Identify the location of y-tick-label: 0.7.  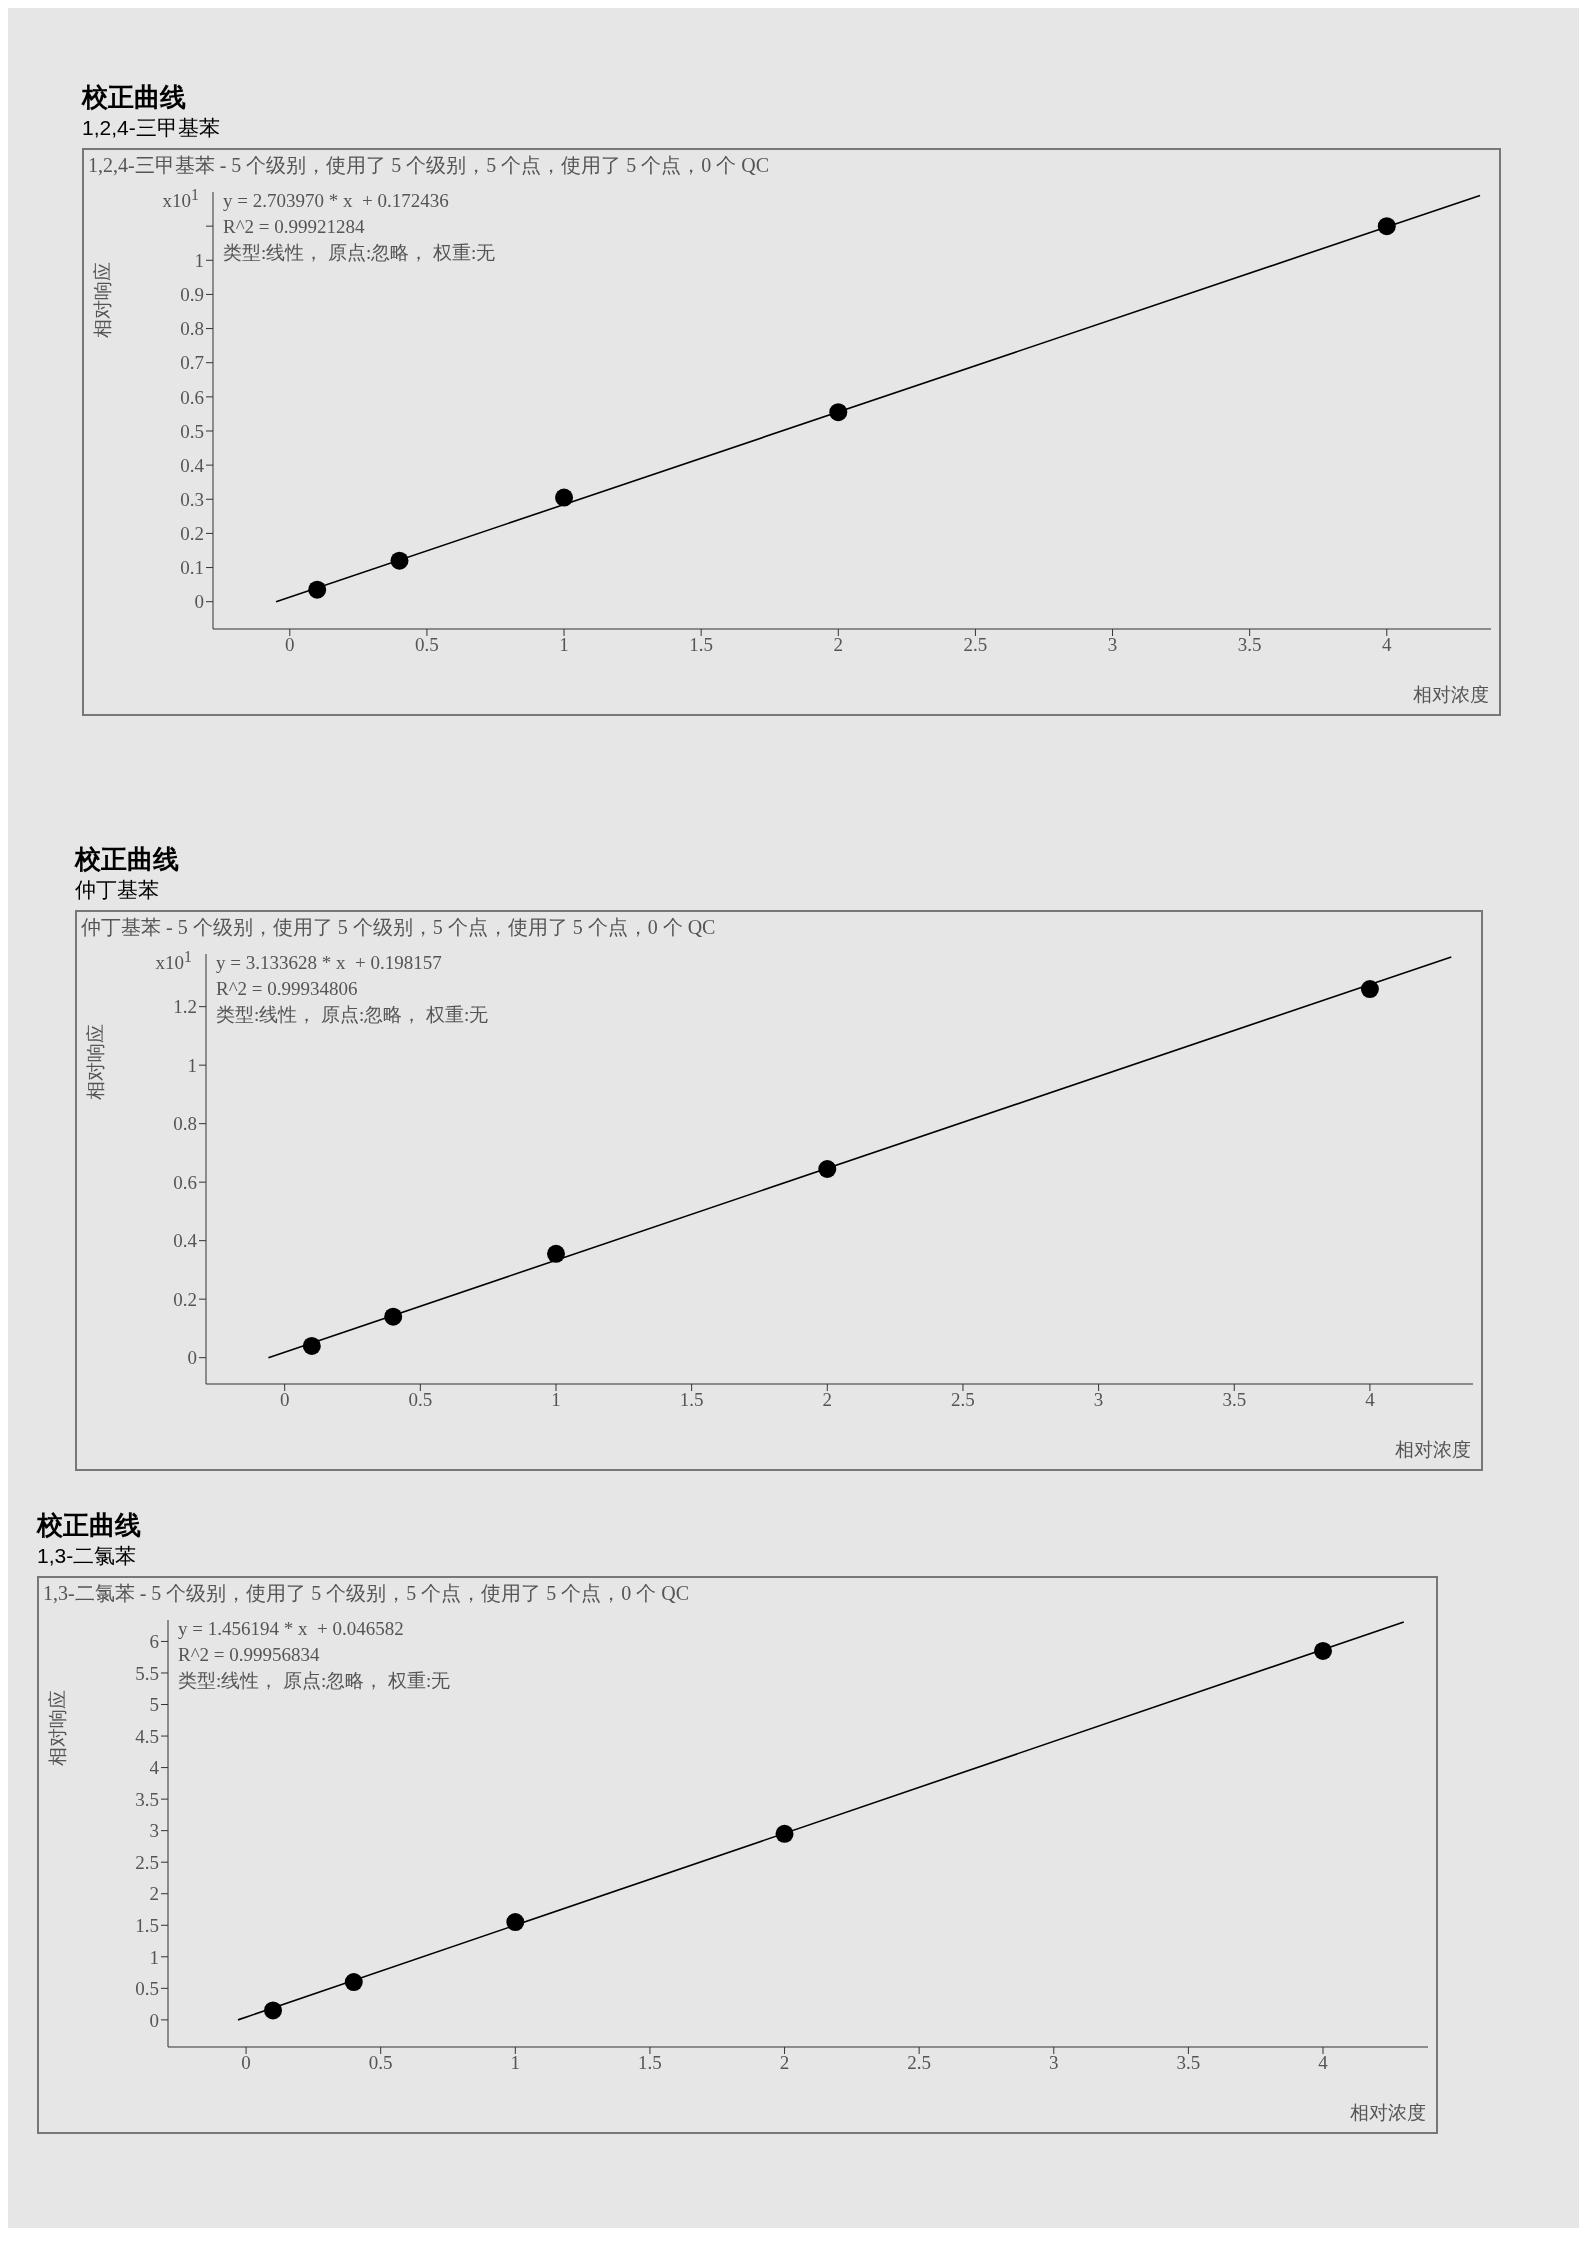
(192, 363).